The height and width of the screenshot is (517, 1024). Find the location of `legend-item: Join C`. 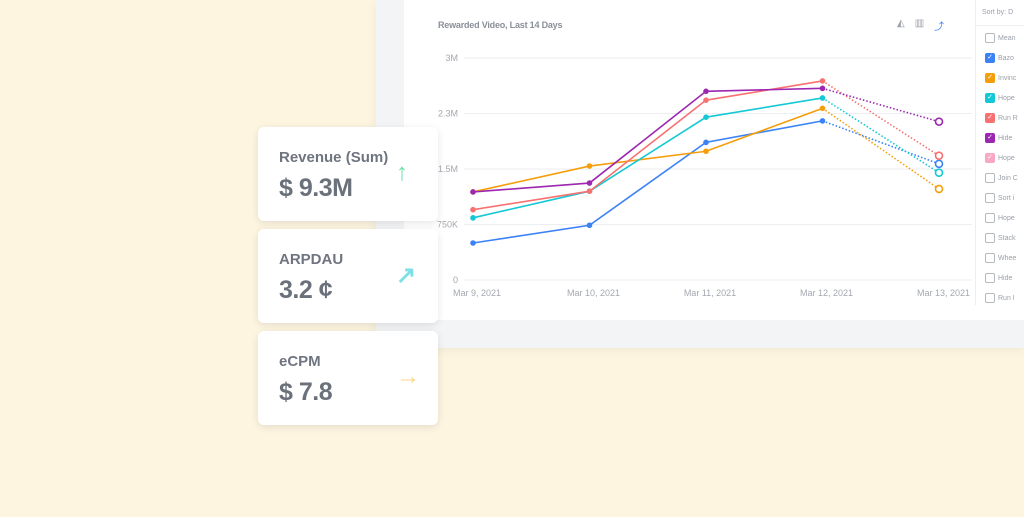

legend-item: Join C is located at coordinates (1000, 178).